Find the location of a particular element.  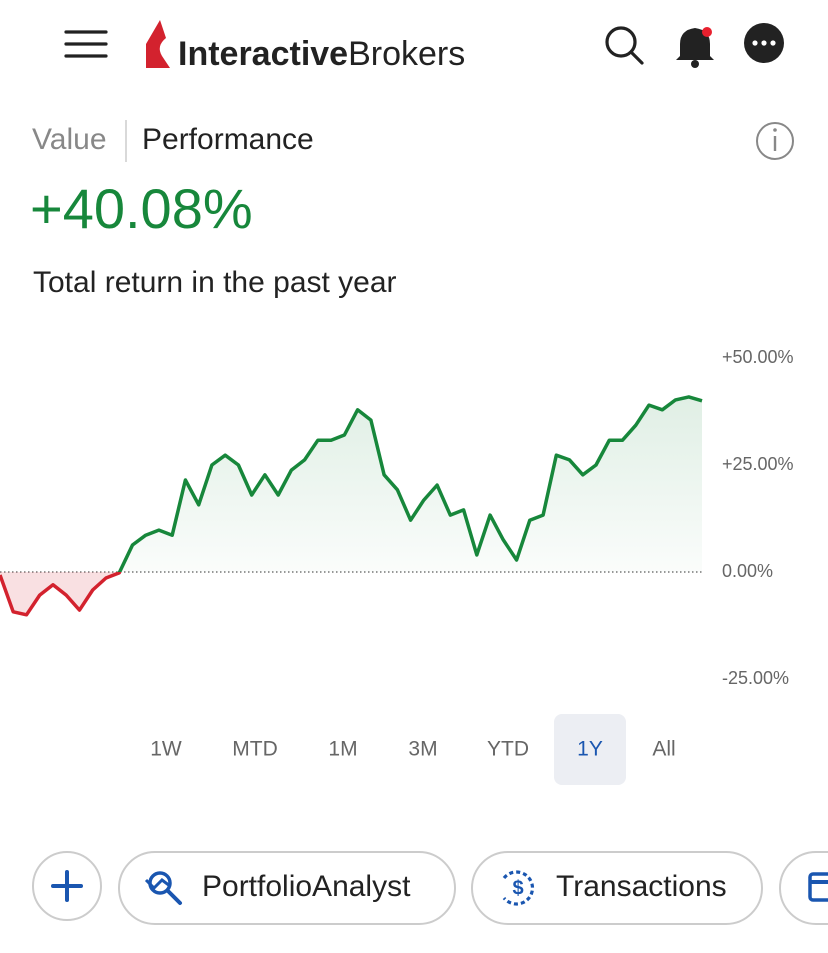

info-button is located at coordinates (775, 141).